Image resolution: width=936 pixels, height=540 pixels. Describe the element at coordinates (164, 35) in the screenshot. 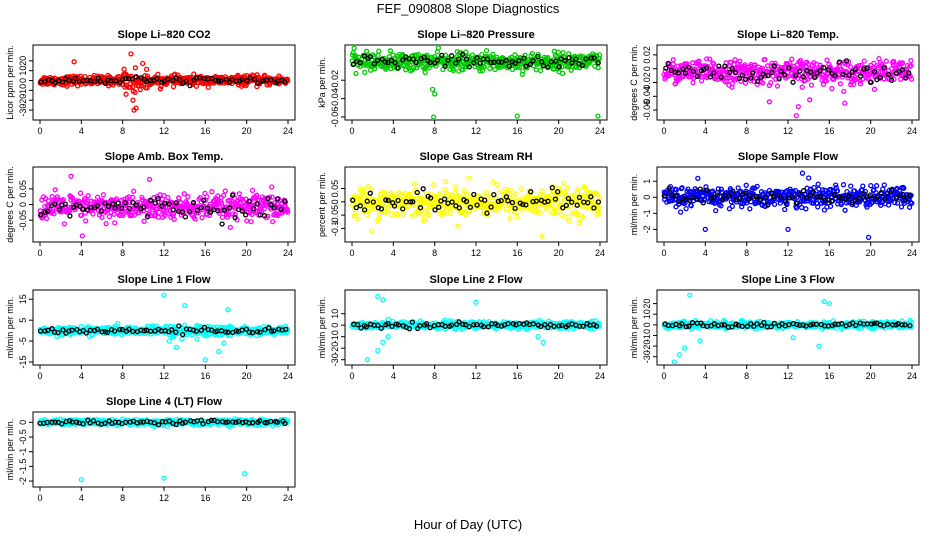

I see `panel-title: Slope Li–820 CO2` at that location.